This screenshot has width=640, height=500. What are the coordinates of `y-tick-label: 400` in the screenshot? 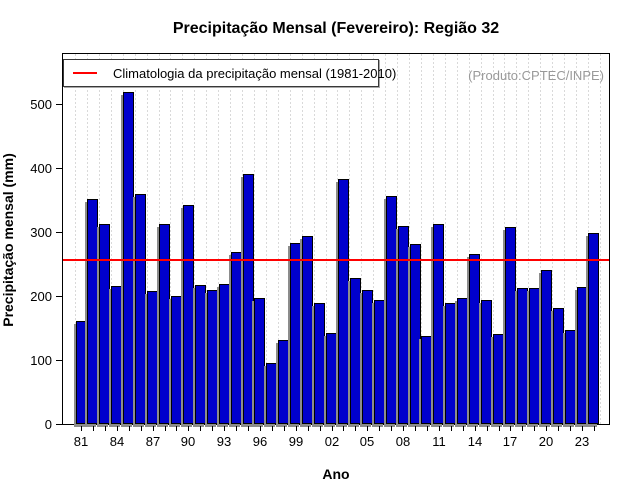 It's located at (41, 168).